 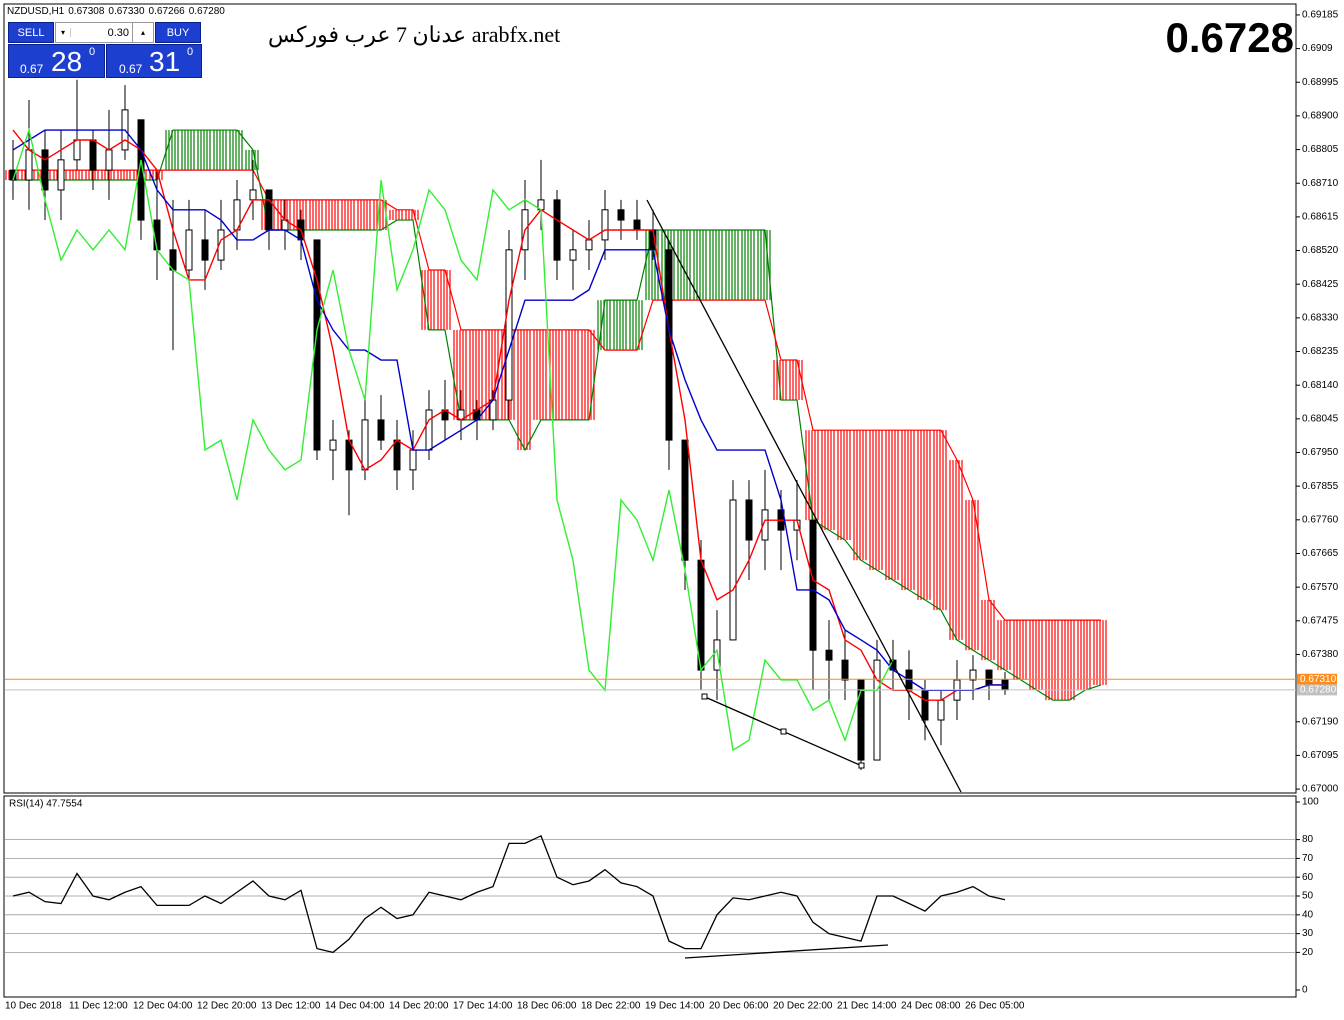 I want to click on watermark: عدنان 7 عرب فوركس arabfx.net, so click(x=414, y=34).